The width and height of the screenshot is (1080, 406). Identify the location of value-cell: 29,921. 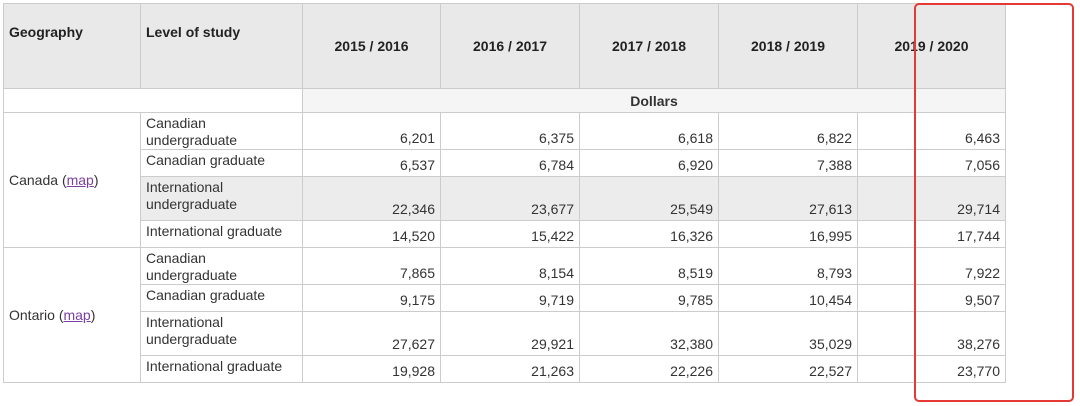
(510, 333).